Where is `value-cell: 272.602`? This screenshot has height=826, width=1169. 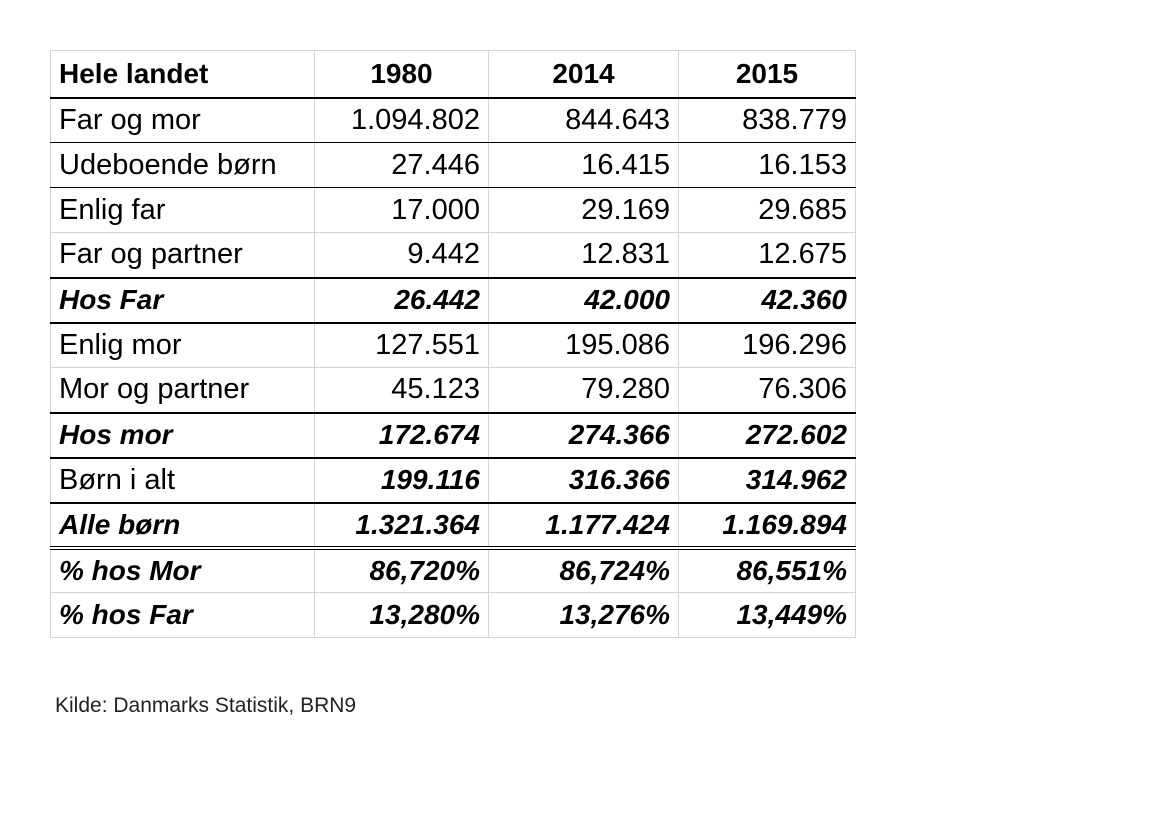
value-cell: 272.602 is located at coordinates (767, 435).